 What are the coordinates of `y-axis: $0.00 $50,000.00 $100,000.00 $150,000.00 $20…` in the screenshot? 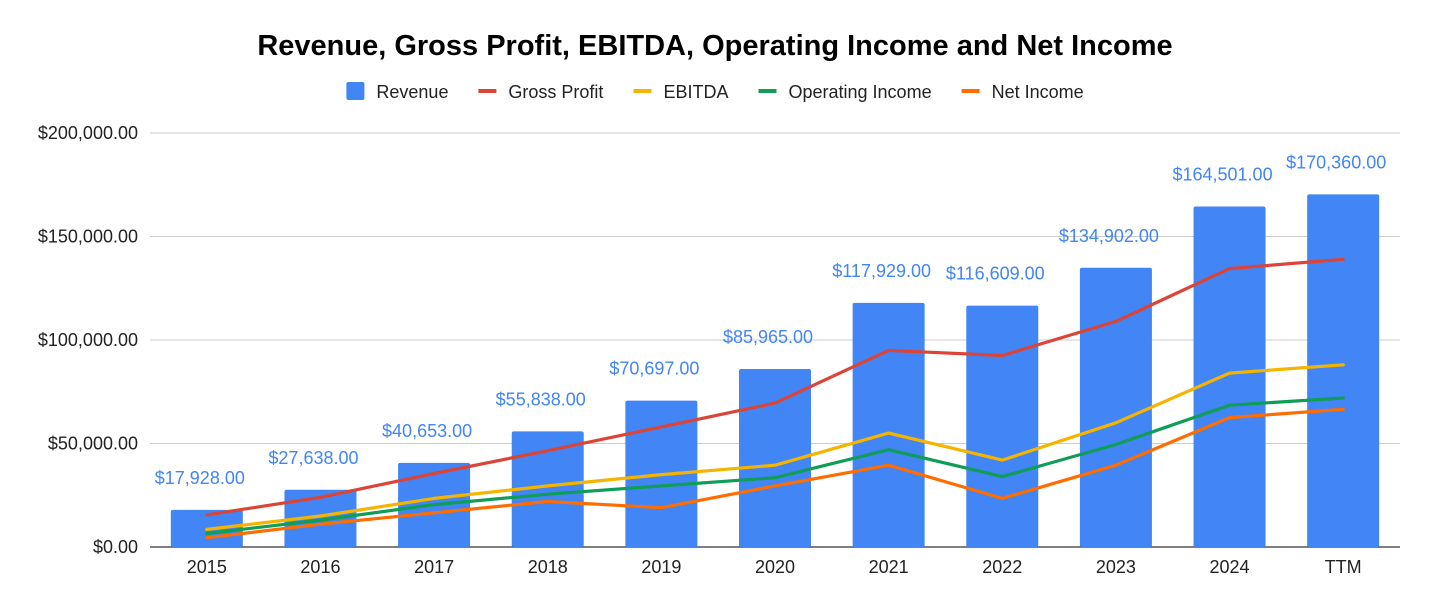 It's located at (88, 340).